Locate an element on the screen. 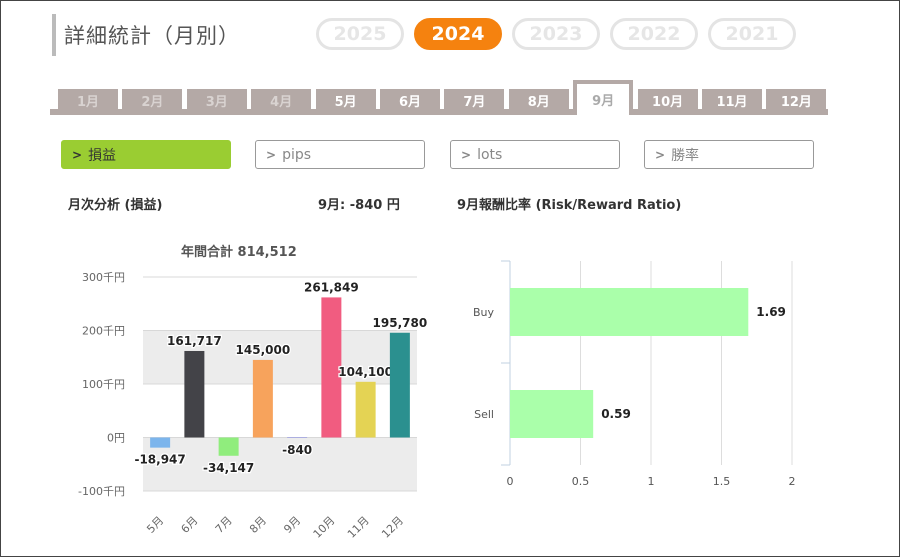  metric-button-1: > pips is located at coordinates (340, 154).